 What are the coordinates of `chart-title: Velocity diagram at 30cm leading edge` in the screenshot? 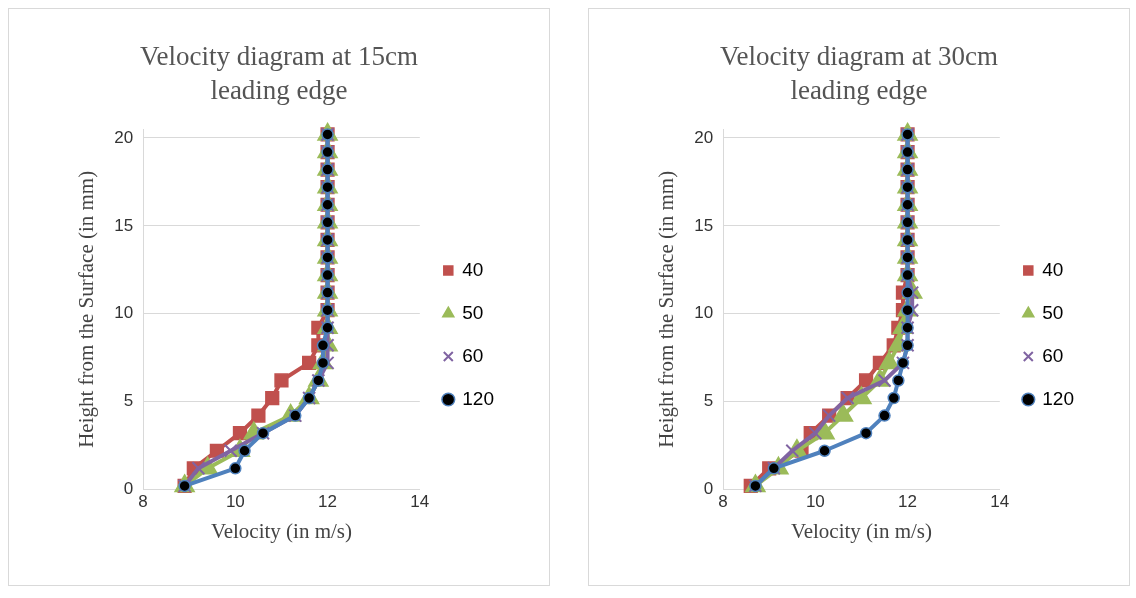 It's located at (859, 73).